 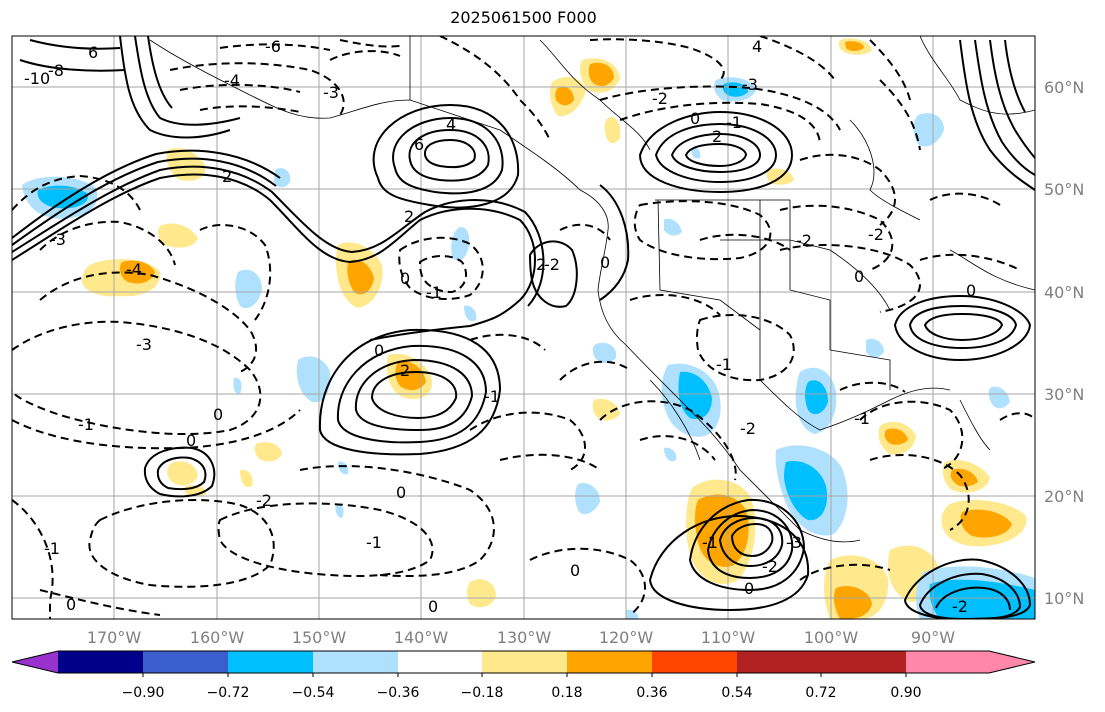 I want to click on colorbar-tick-label: −0.90, so click(x=143, y=693).